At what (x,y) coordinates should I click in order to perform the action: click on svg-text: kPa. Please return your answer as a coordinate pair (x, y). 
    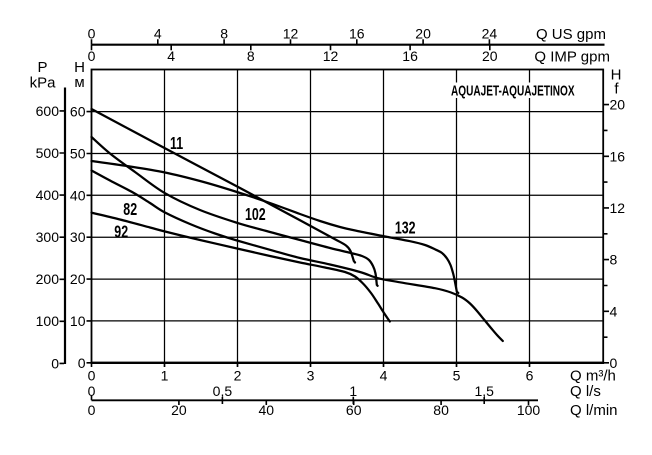
    Looking at the image, I should click on (43, 83).